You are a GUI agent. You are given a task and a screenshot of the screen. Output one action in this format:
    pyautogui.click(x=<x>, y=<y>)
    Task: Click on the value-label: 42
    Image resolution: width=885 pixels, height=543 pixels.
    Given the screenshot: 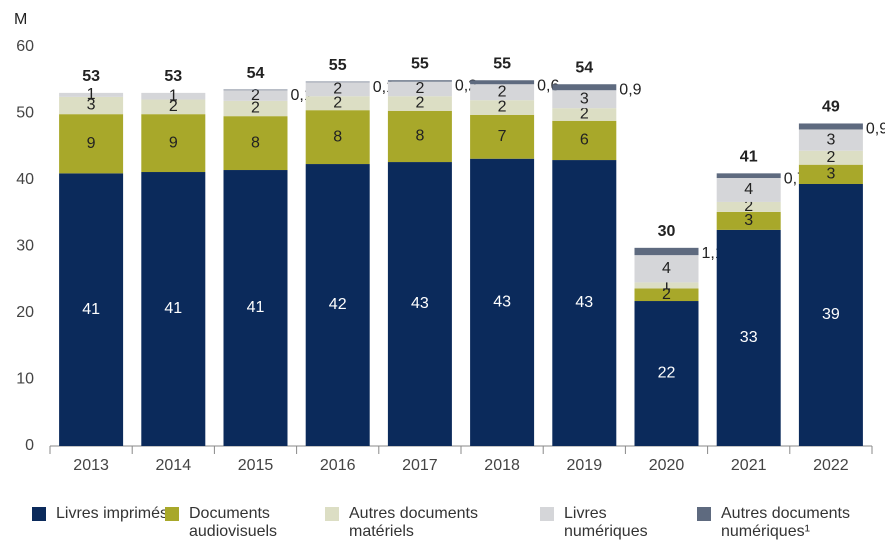 What is the action you would take?
    pyautogui.click(x=338, y=304)
    